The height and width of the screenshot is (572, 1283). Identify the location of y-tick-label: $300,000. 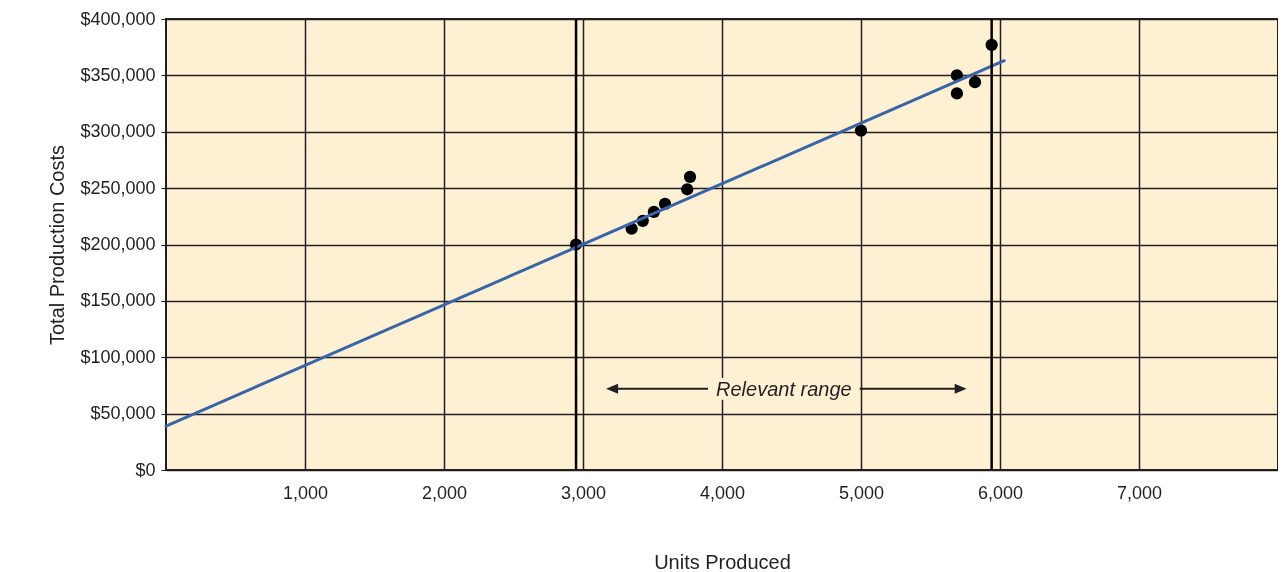
(118, 131).